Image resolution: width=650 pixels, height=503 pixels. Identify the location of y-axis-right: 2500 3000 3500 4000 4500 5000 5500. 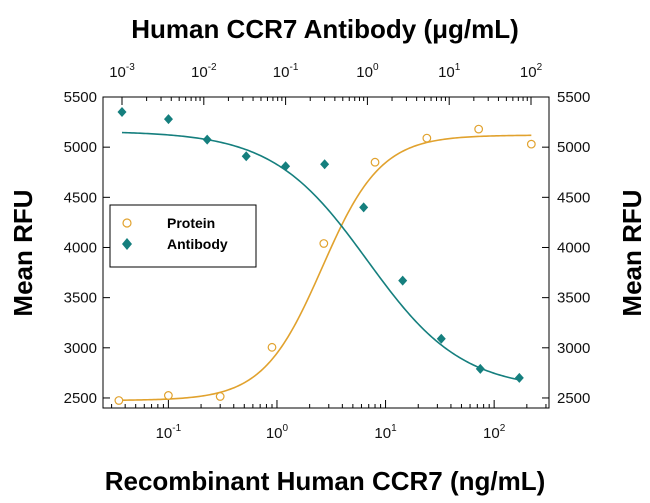
(566, 248).